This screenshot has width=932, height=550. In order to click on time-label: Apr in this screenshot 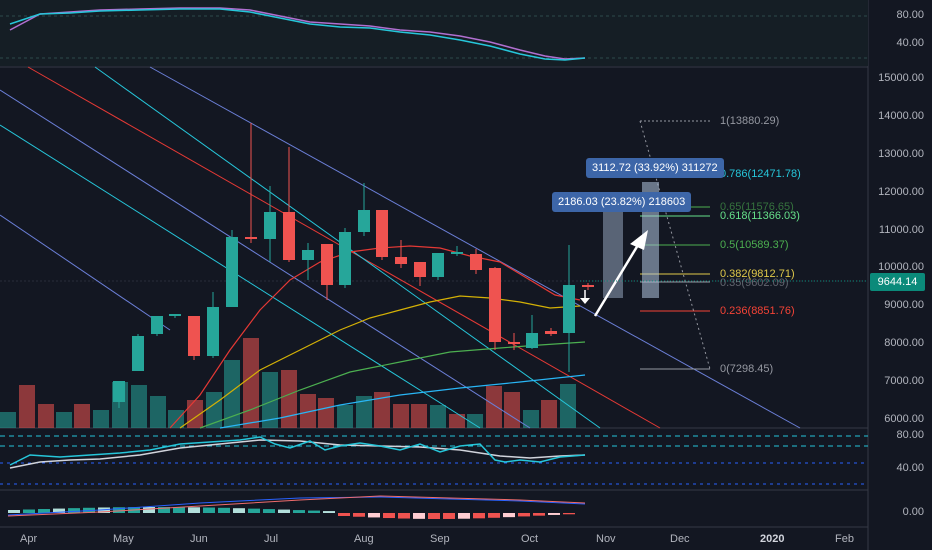, I will do `click(29, 539)`.